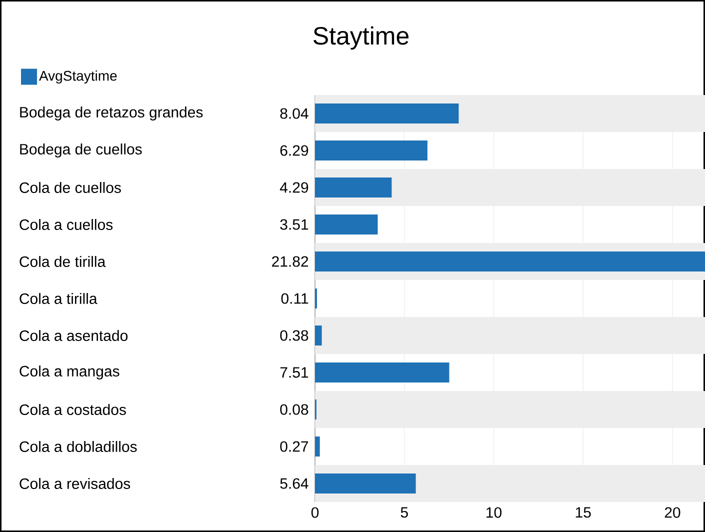  What do you see at coordinates (294, 113) in the screenshot?
I see `data-label: 8.04` at bounding box center [294, 113].